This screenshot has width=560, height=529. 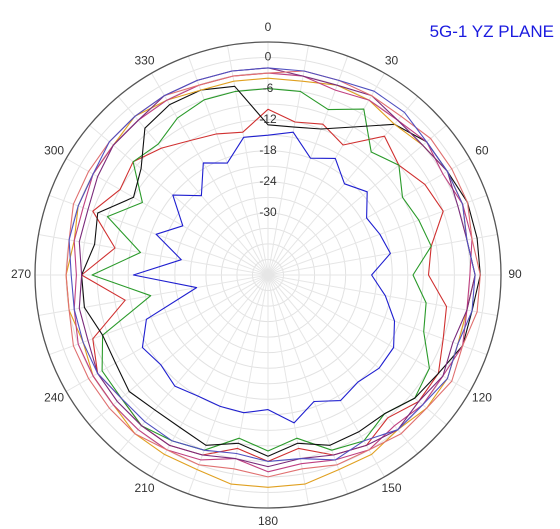 I want to click on angle-tick-label: 180, so click(x=268, y=521).